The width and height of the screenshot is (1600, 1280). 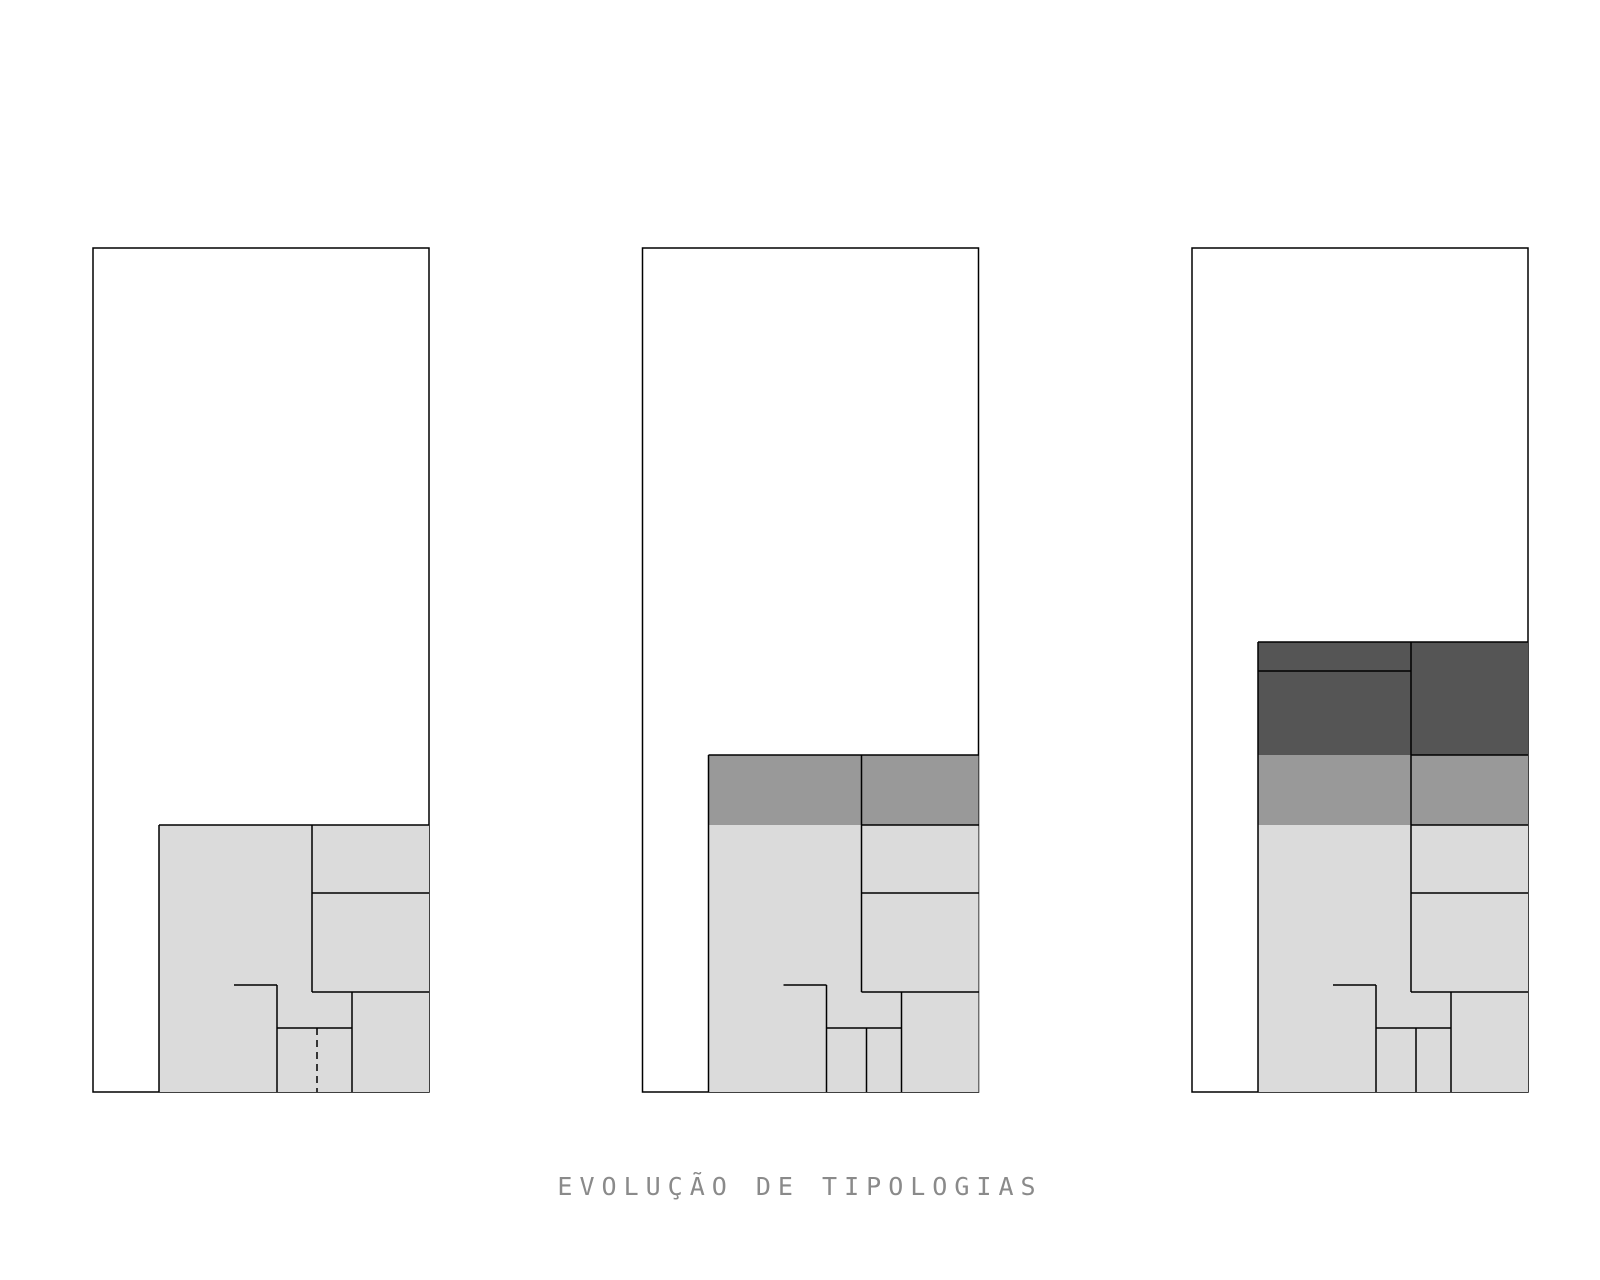 What do you see at coordinates (810, 670) in the screenshot?
I see `typology-2-panel` at bounding box center [810, 670].